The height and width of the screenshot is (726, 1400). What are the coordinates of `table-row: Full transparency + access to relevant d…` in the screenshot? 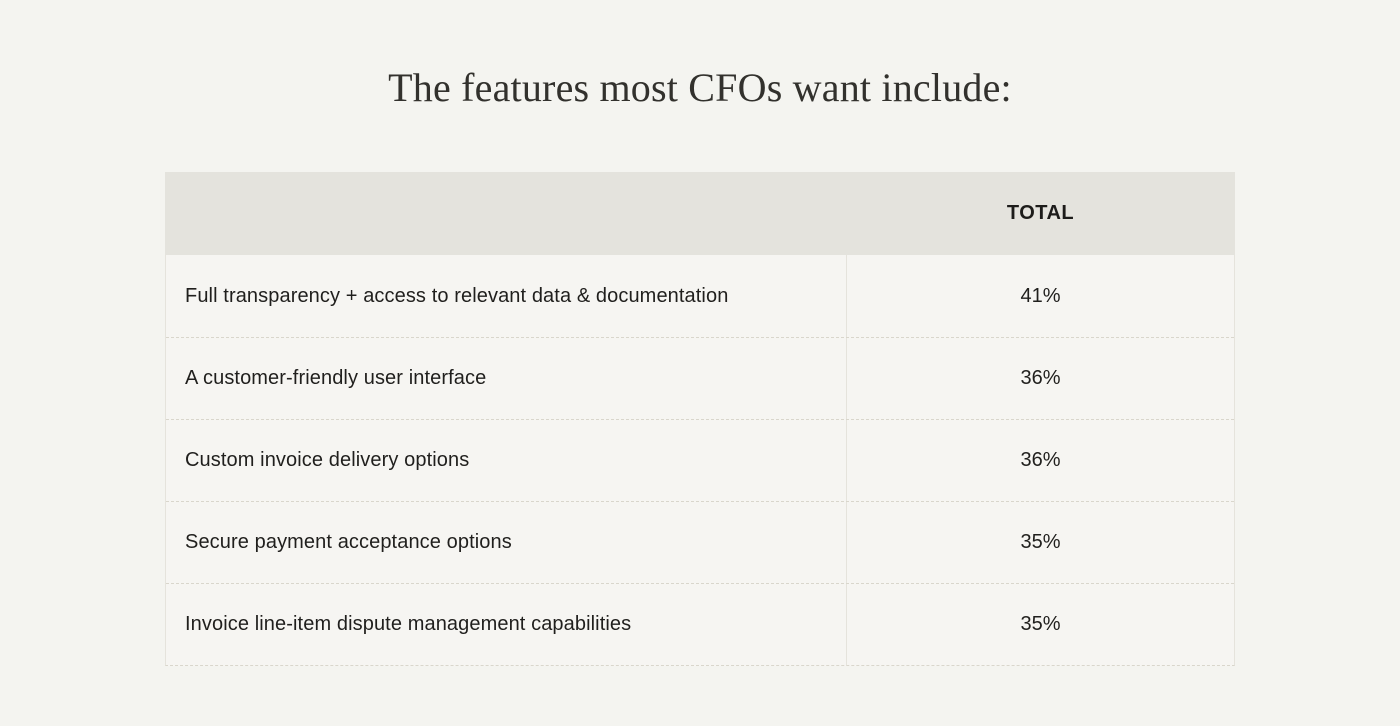 It's located at (700, 296).